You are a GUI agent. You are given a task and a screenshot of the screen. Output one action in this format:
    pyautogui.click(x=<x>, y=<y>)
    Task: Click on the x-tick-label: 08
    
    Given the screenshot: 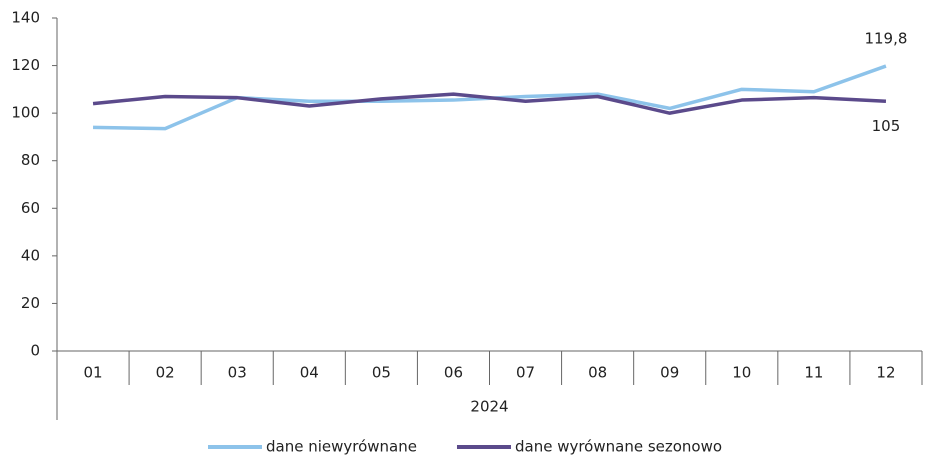 What is the action you would take?
    pyautogui.click(x=597, y=373)
    